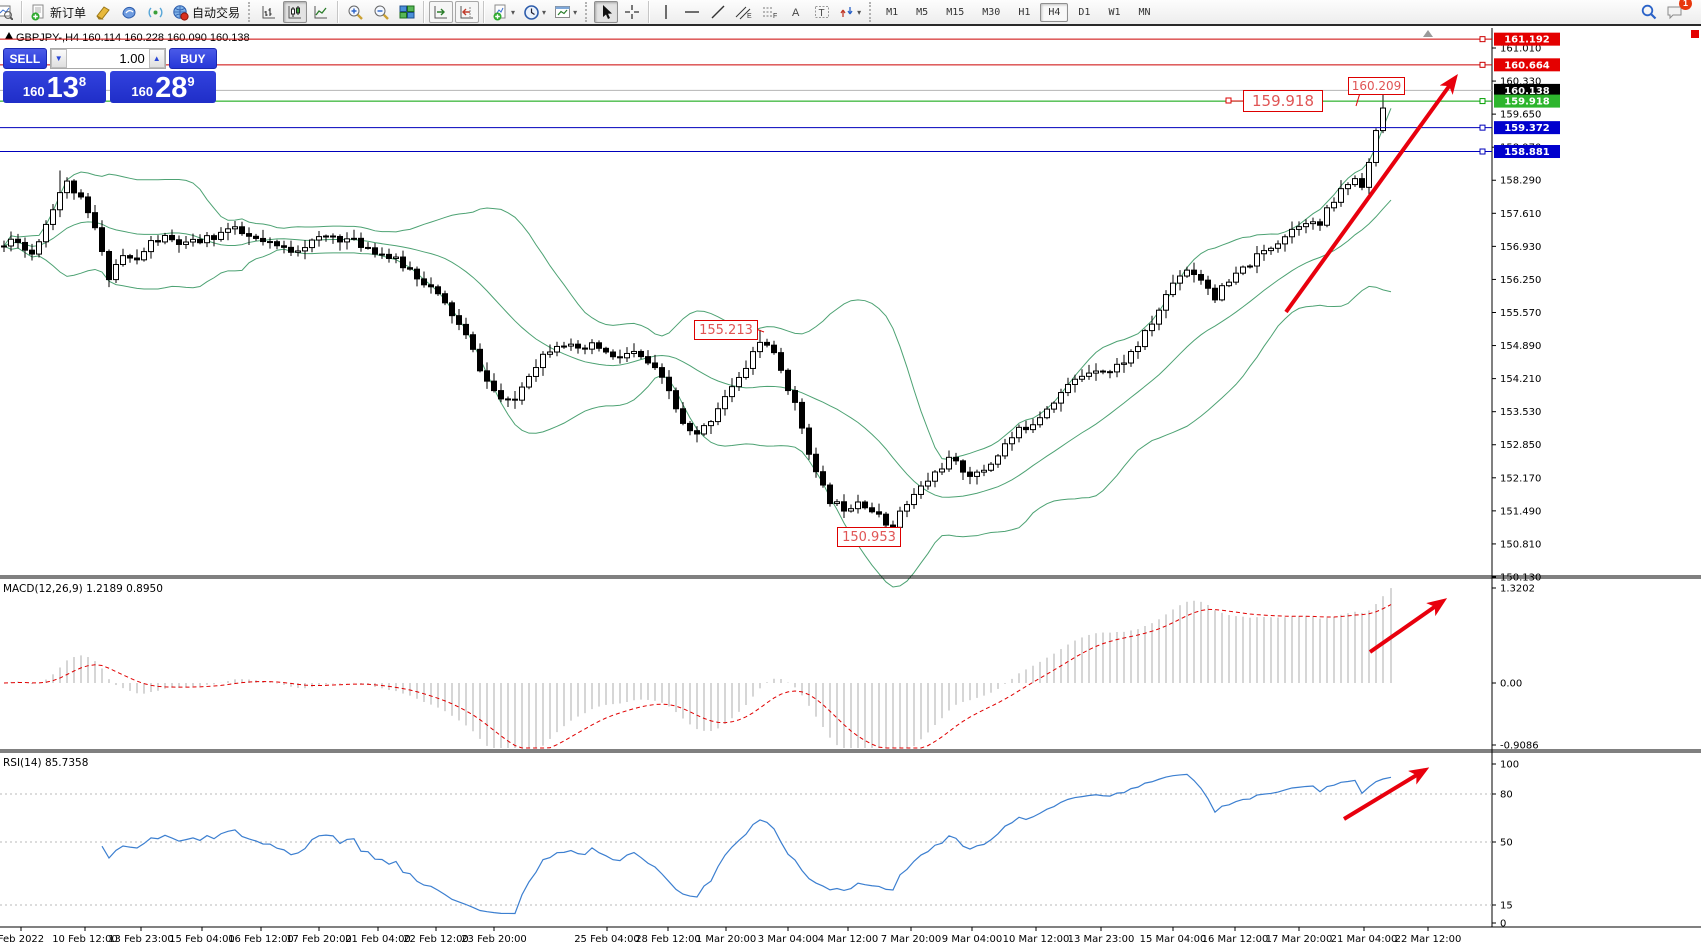 This screenshot has height=950, width=1701. Describe the element at coordinates (355, 12) in the screenshot. I see `zoom-in-button` at that location.